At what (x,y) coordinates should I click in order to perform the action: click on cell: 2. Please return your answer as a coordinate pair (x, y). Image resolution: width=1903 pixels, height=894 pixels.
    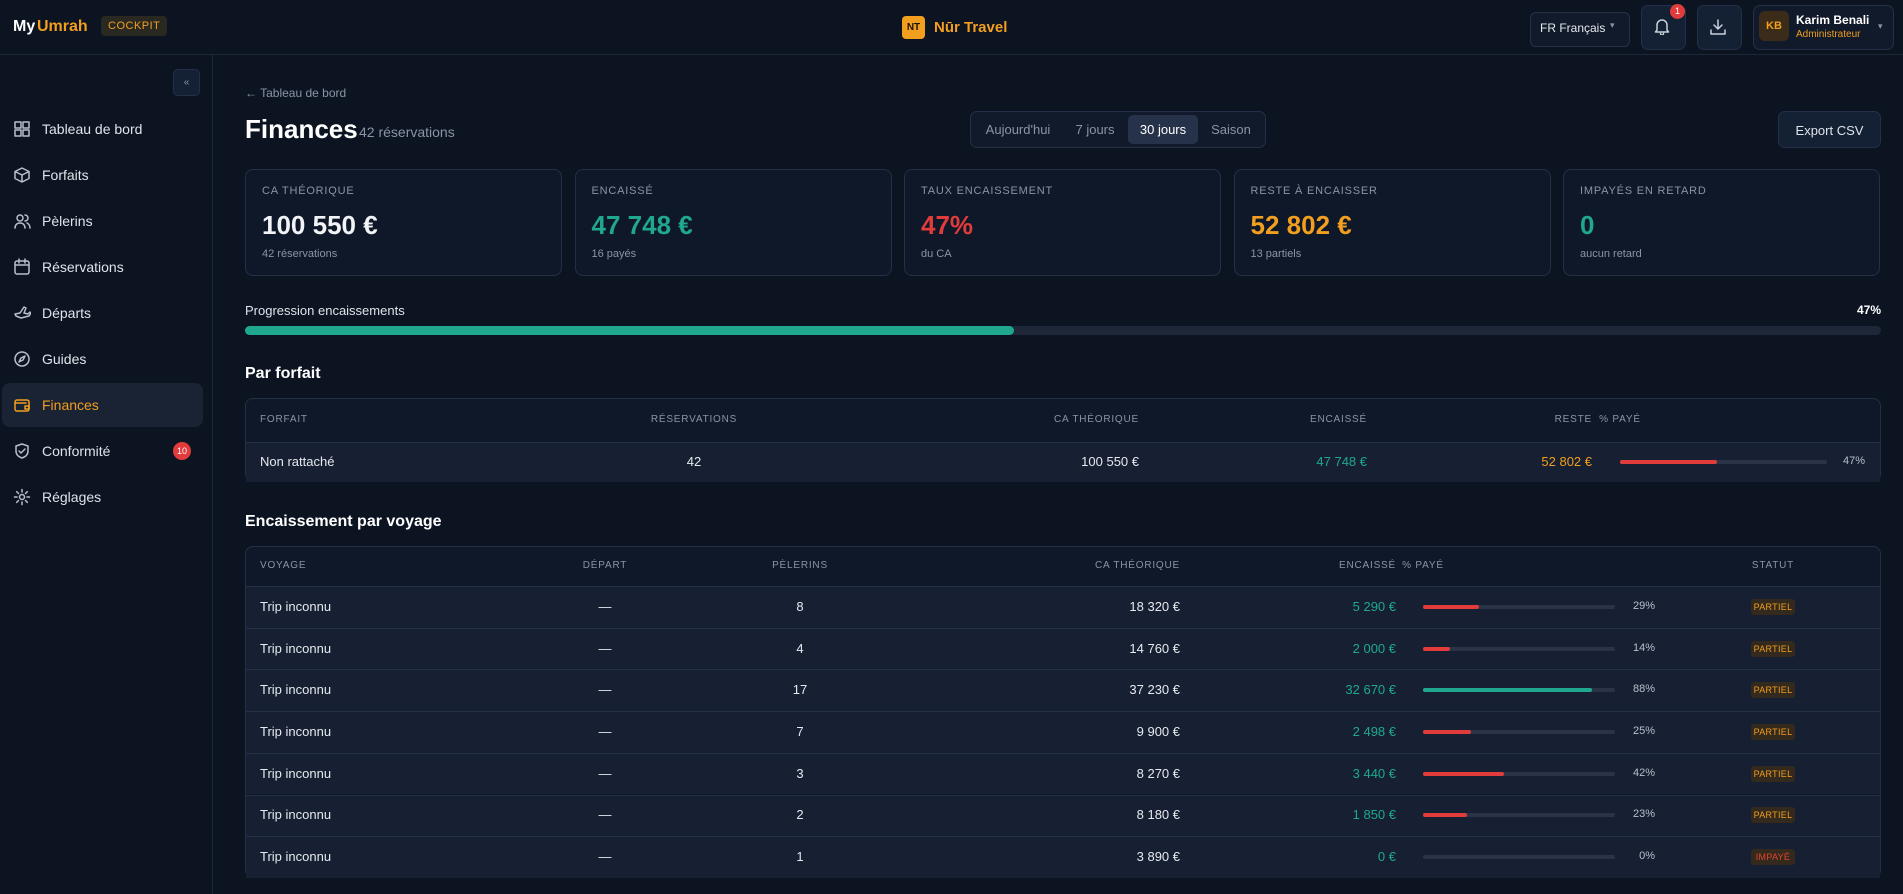
    Looking at the image, I should click on (800, 815).